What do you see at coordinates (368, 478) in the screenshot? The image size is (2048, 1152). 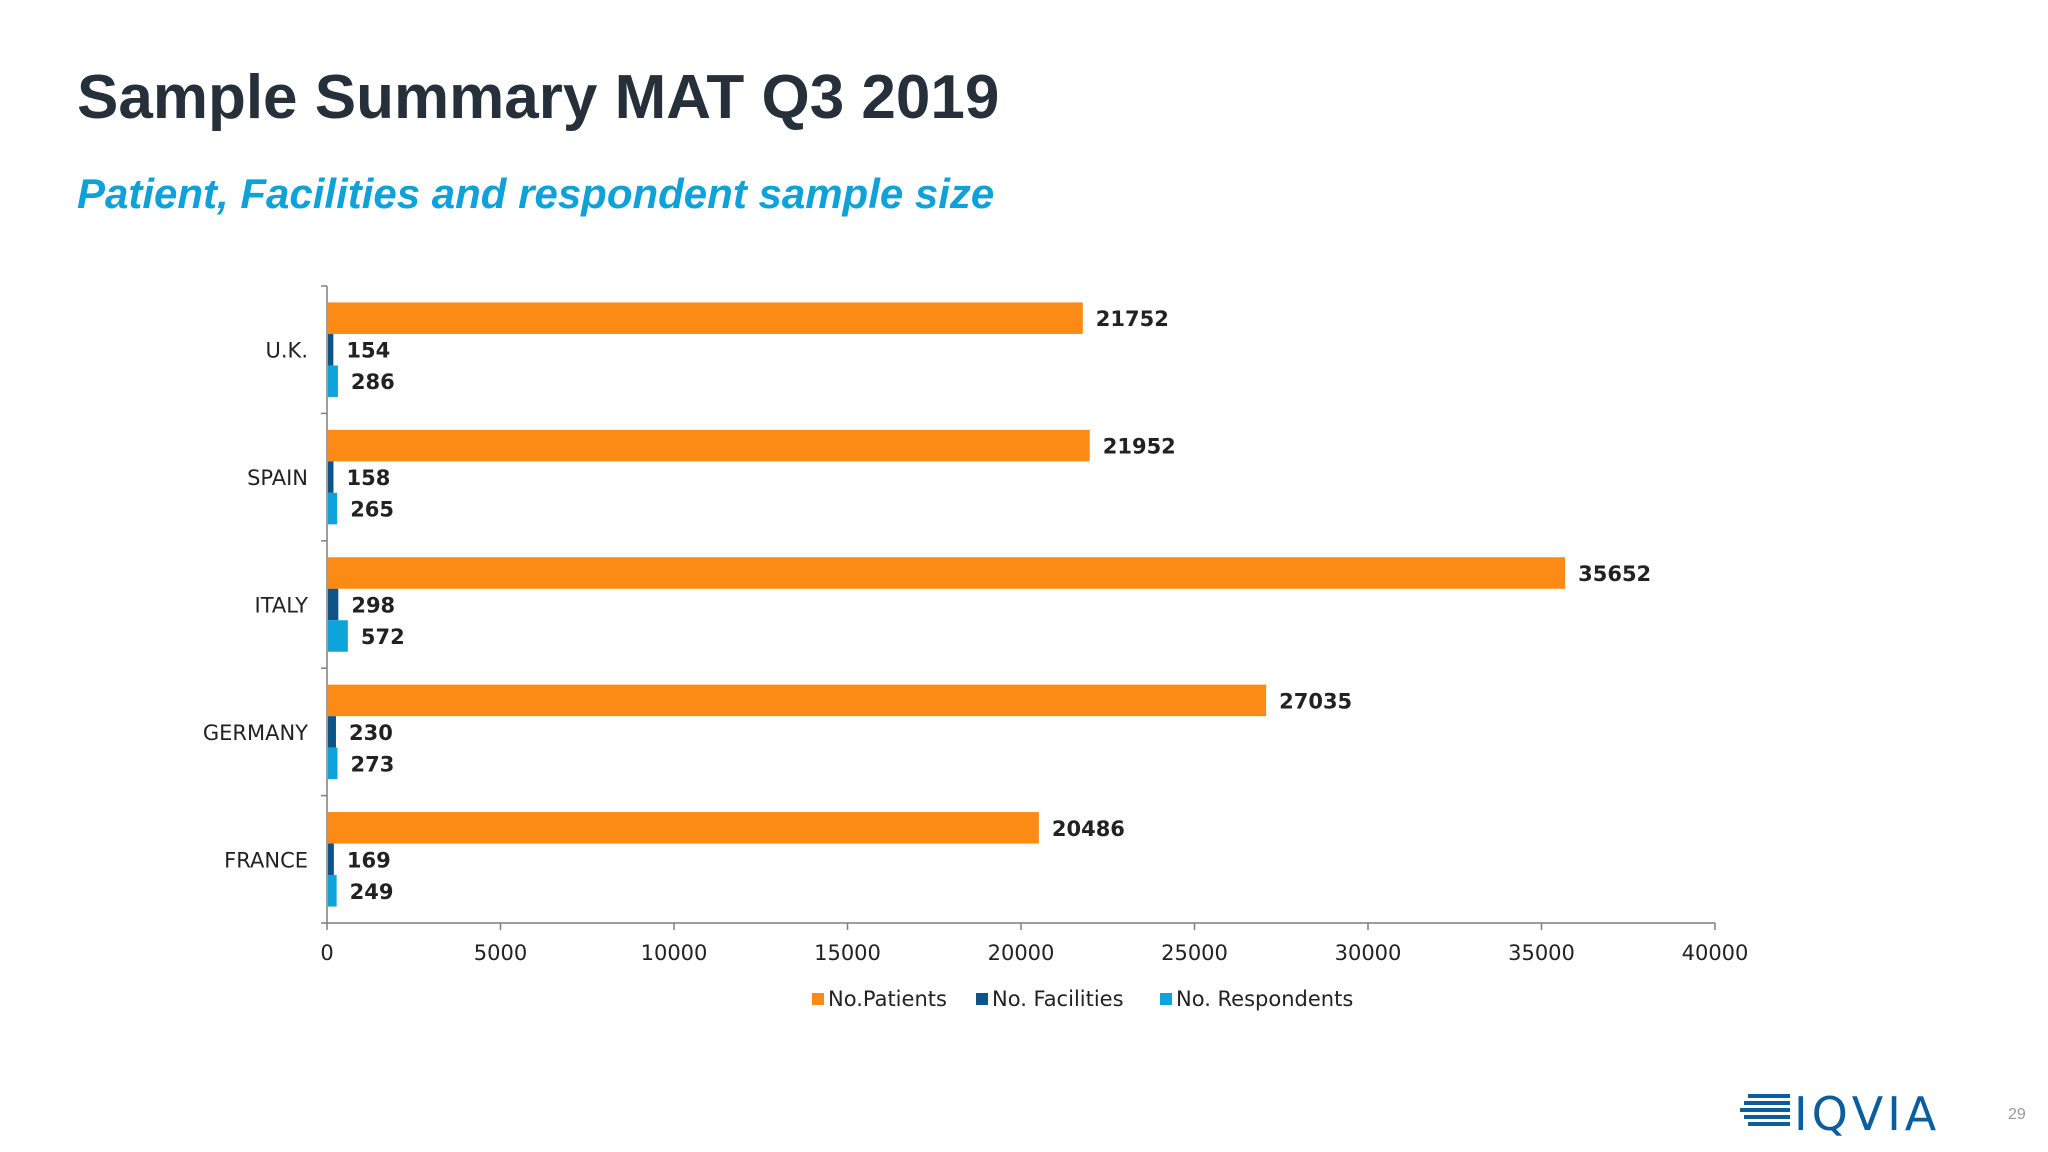 I see `data-label: 158` at bounding box center [368, 478].